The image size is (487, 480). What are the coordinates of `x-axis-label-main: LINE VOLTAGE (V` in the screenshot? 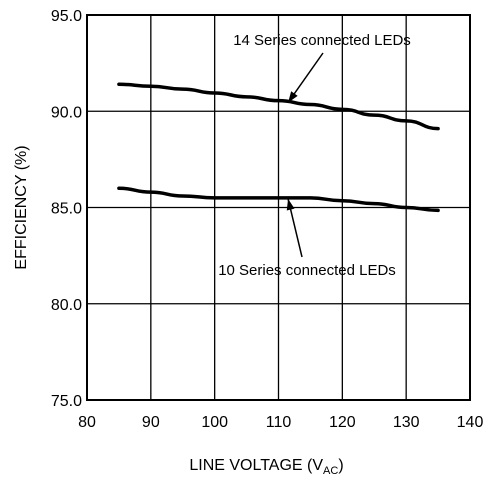 It's located at (256, 465).